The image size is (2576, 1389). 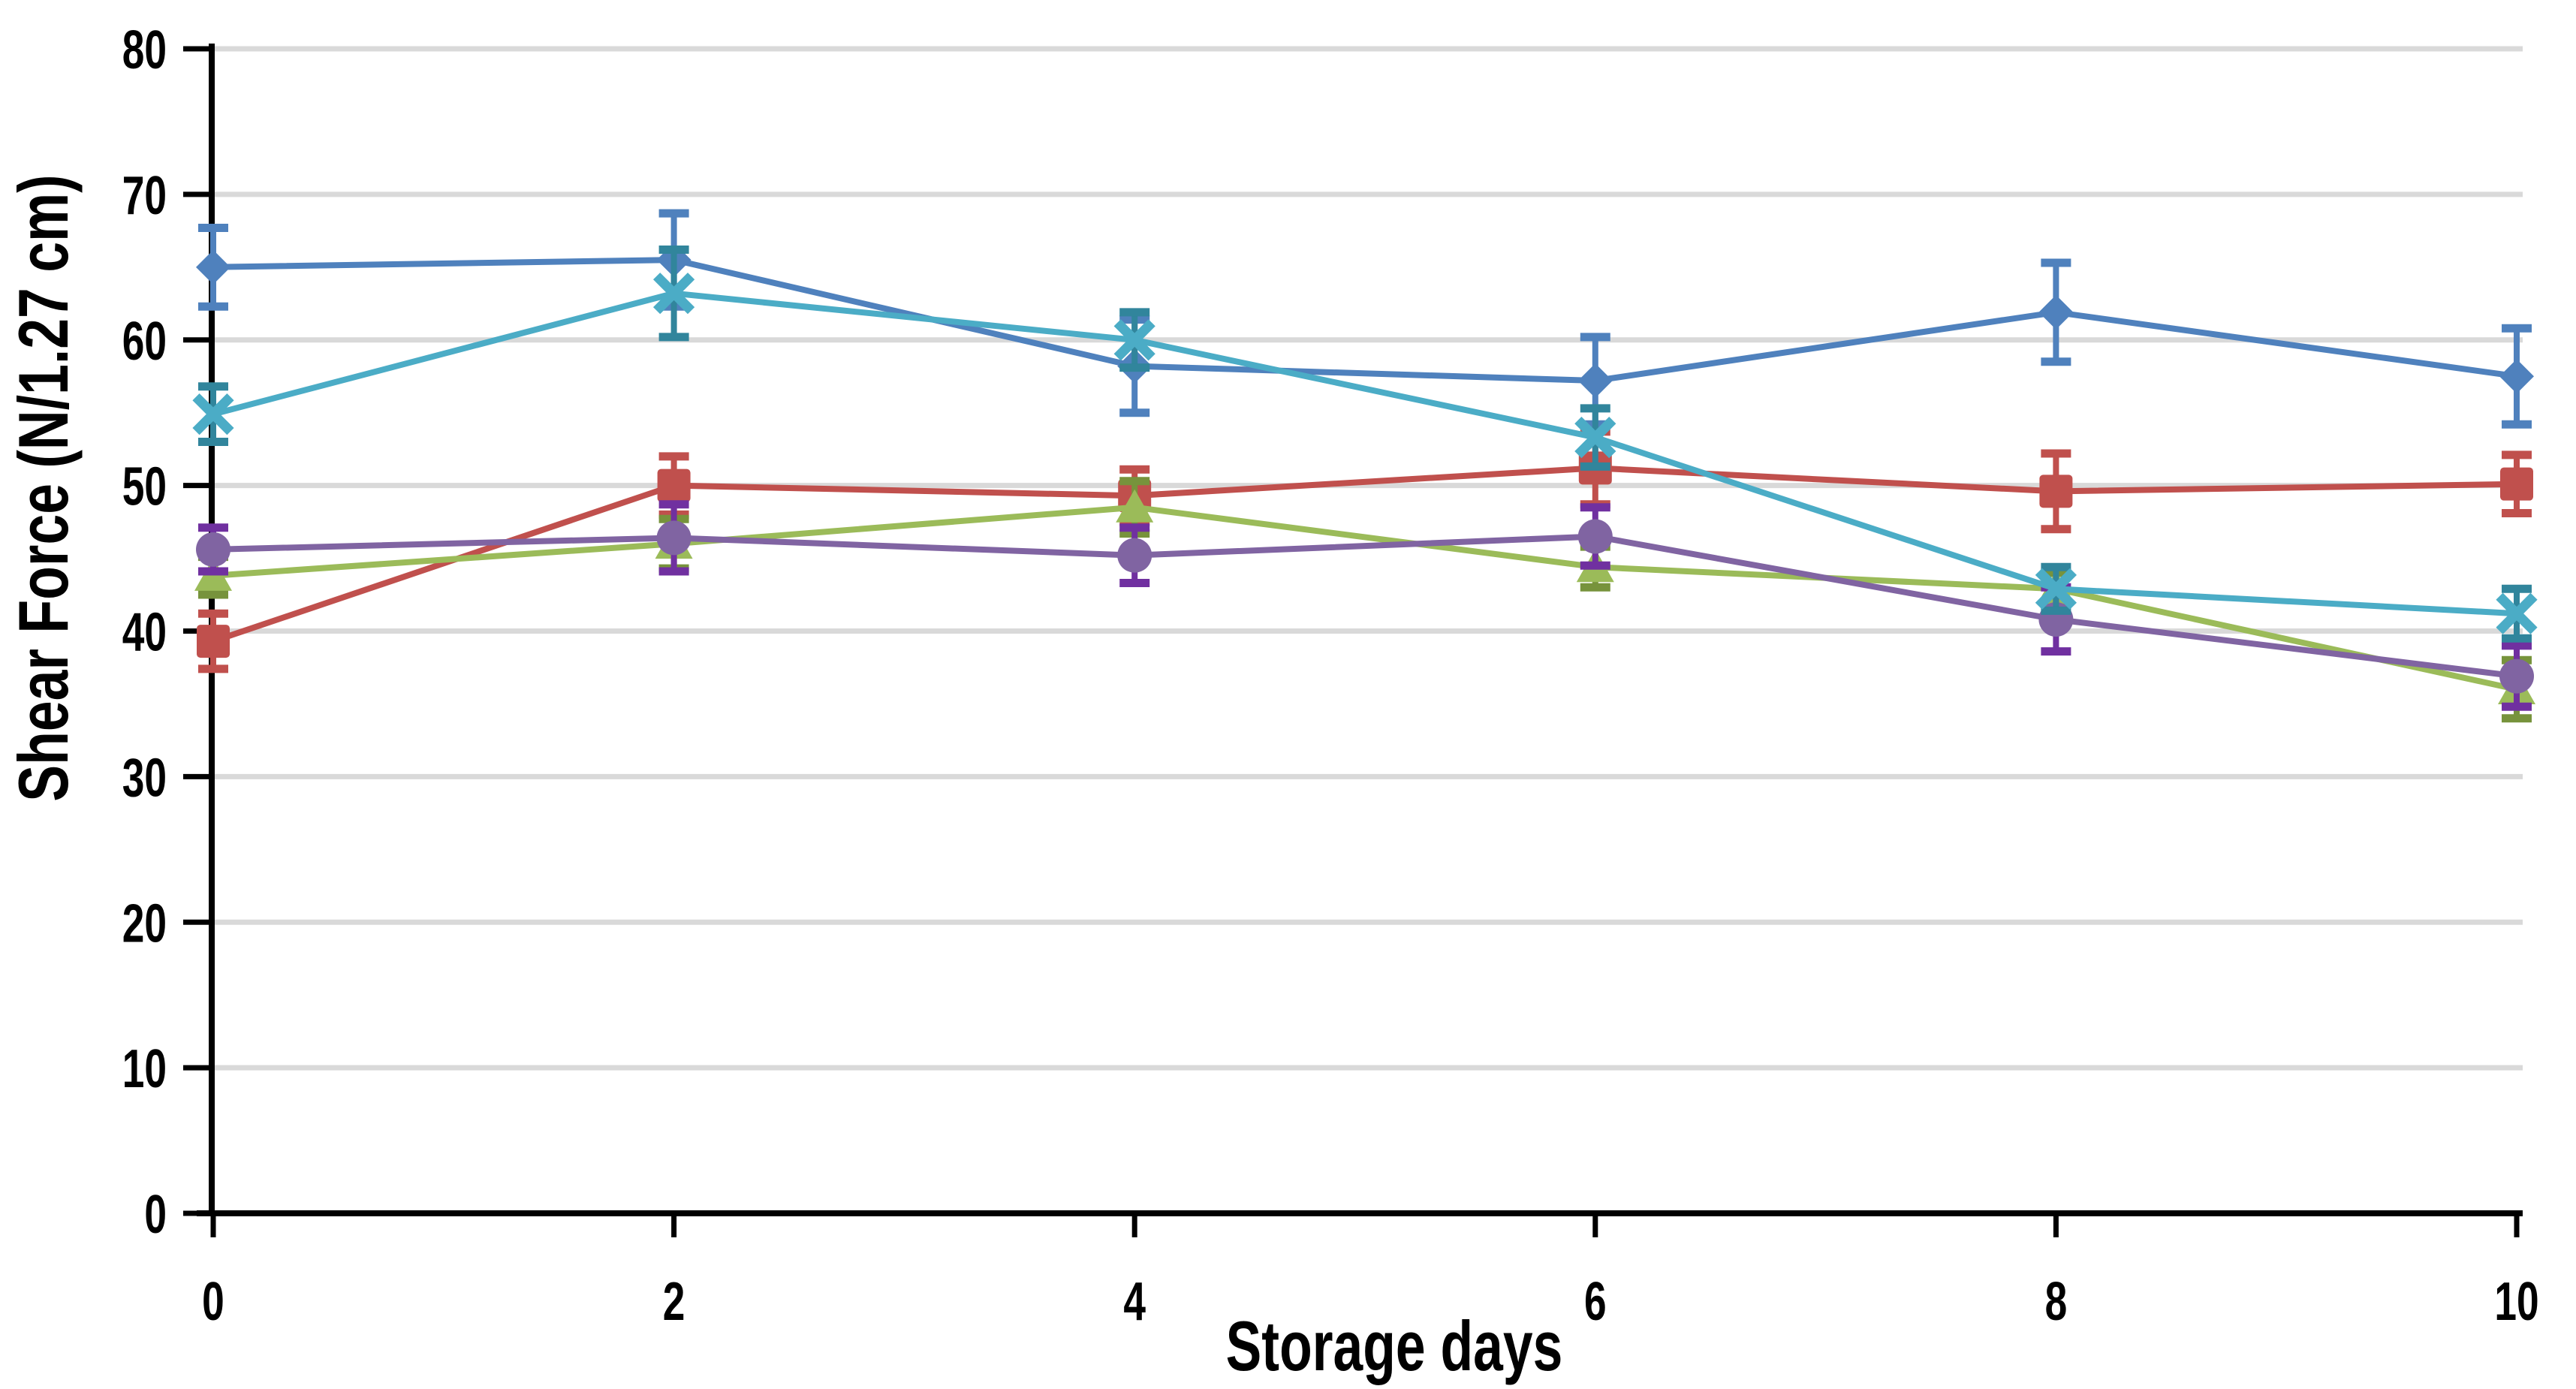 I want to click on y-tick-label-70: 70, so click(x=144, y=196).